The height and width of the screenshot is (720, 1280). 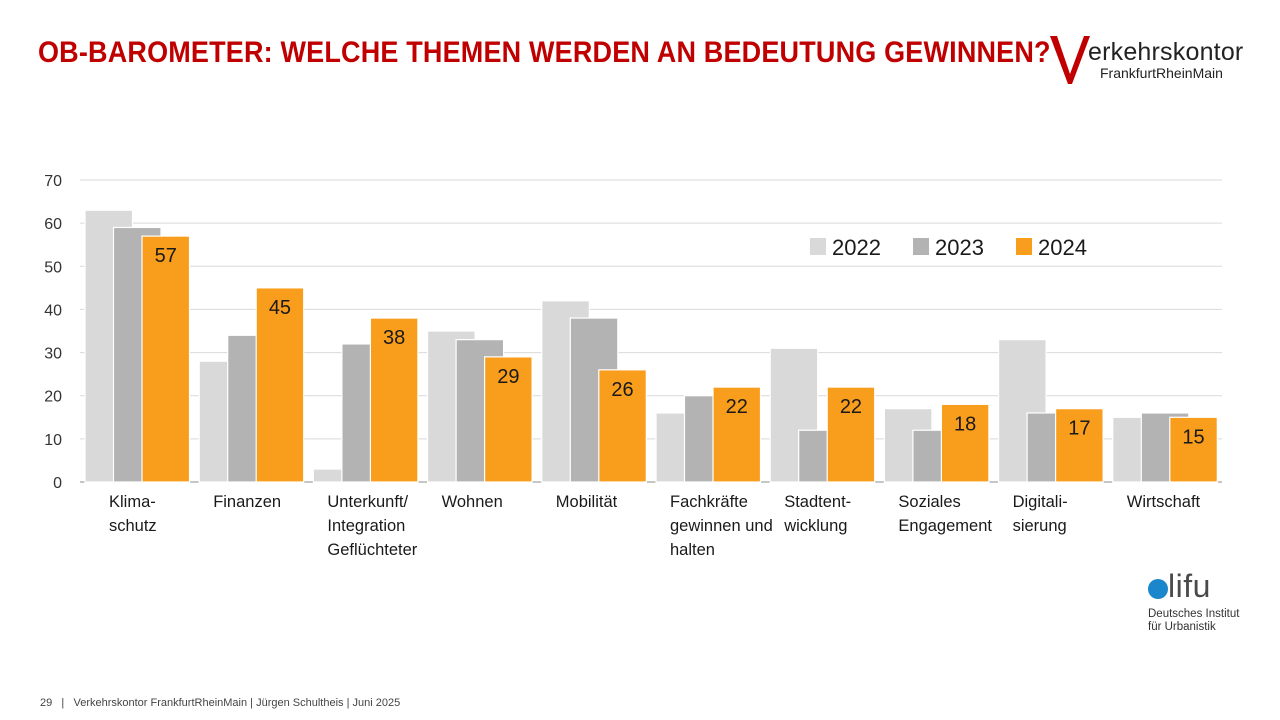 I want to click on data-label: 38, so click(x=394, y=338).